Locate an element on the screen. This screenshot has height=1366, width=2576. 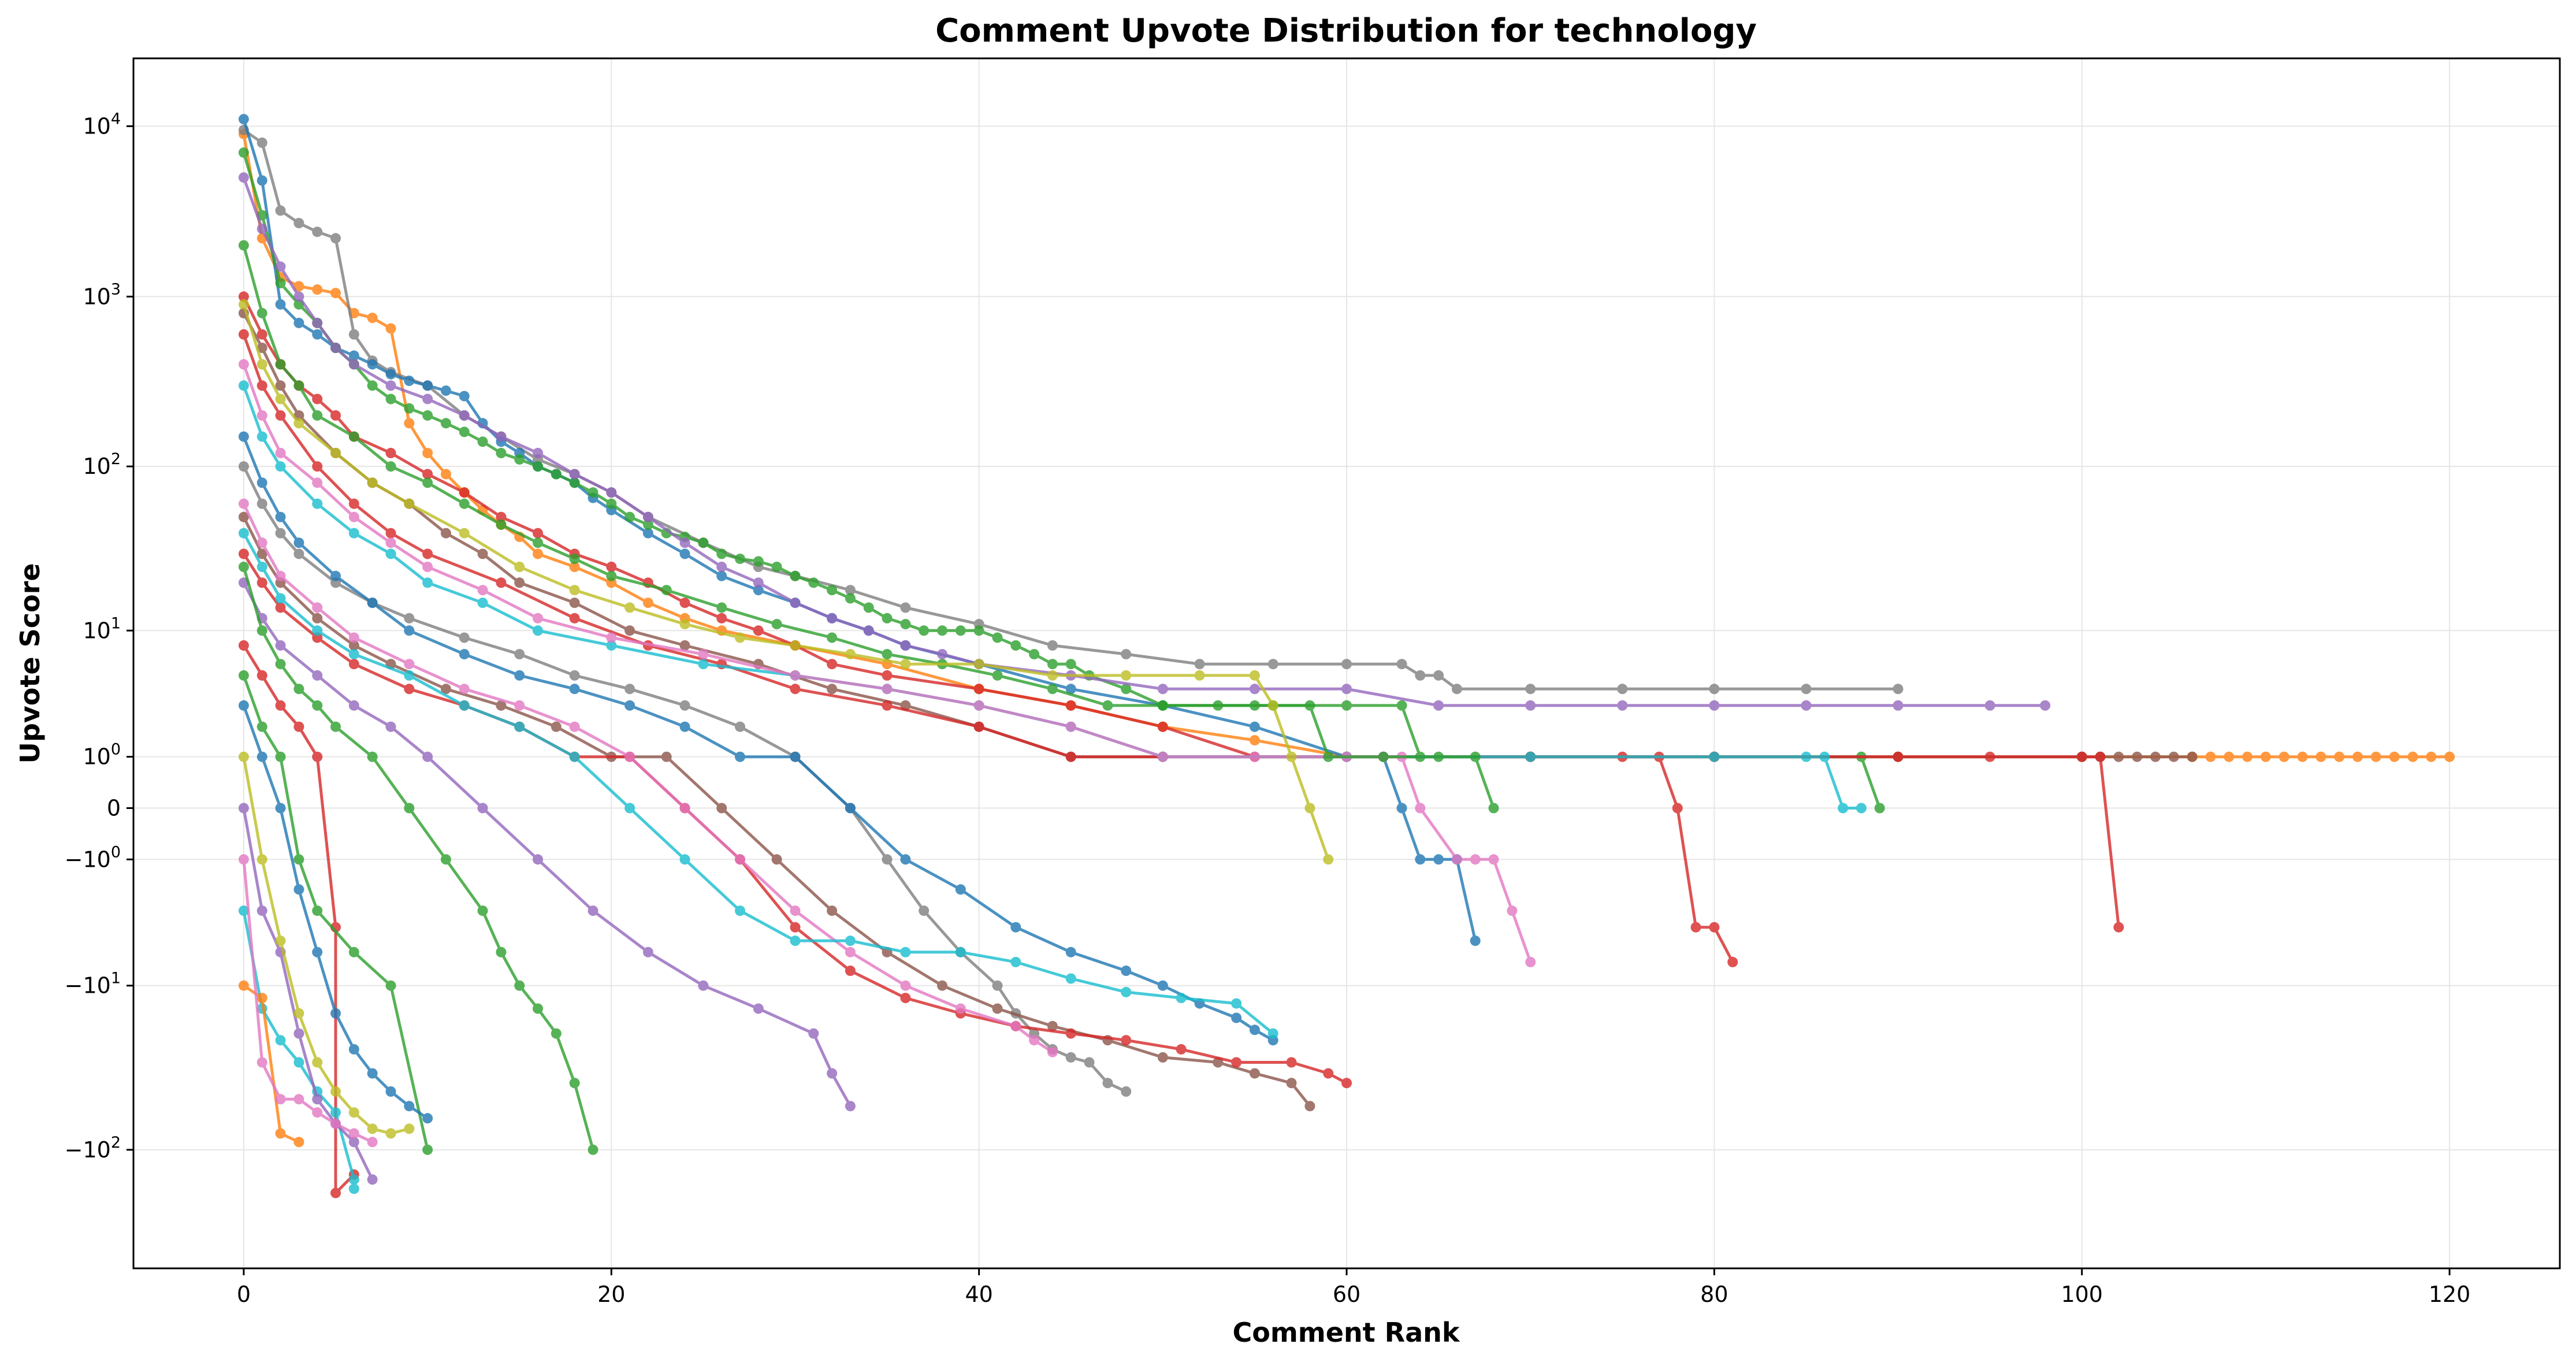
y-tick-label: −101 is located at coordinates (93, 984).